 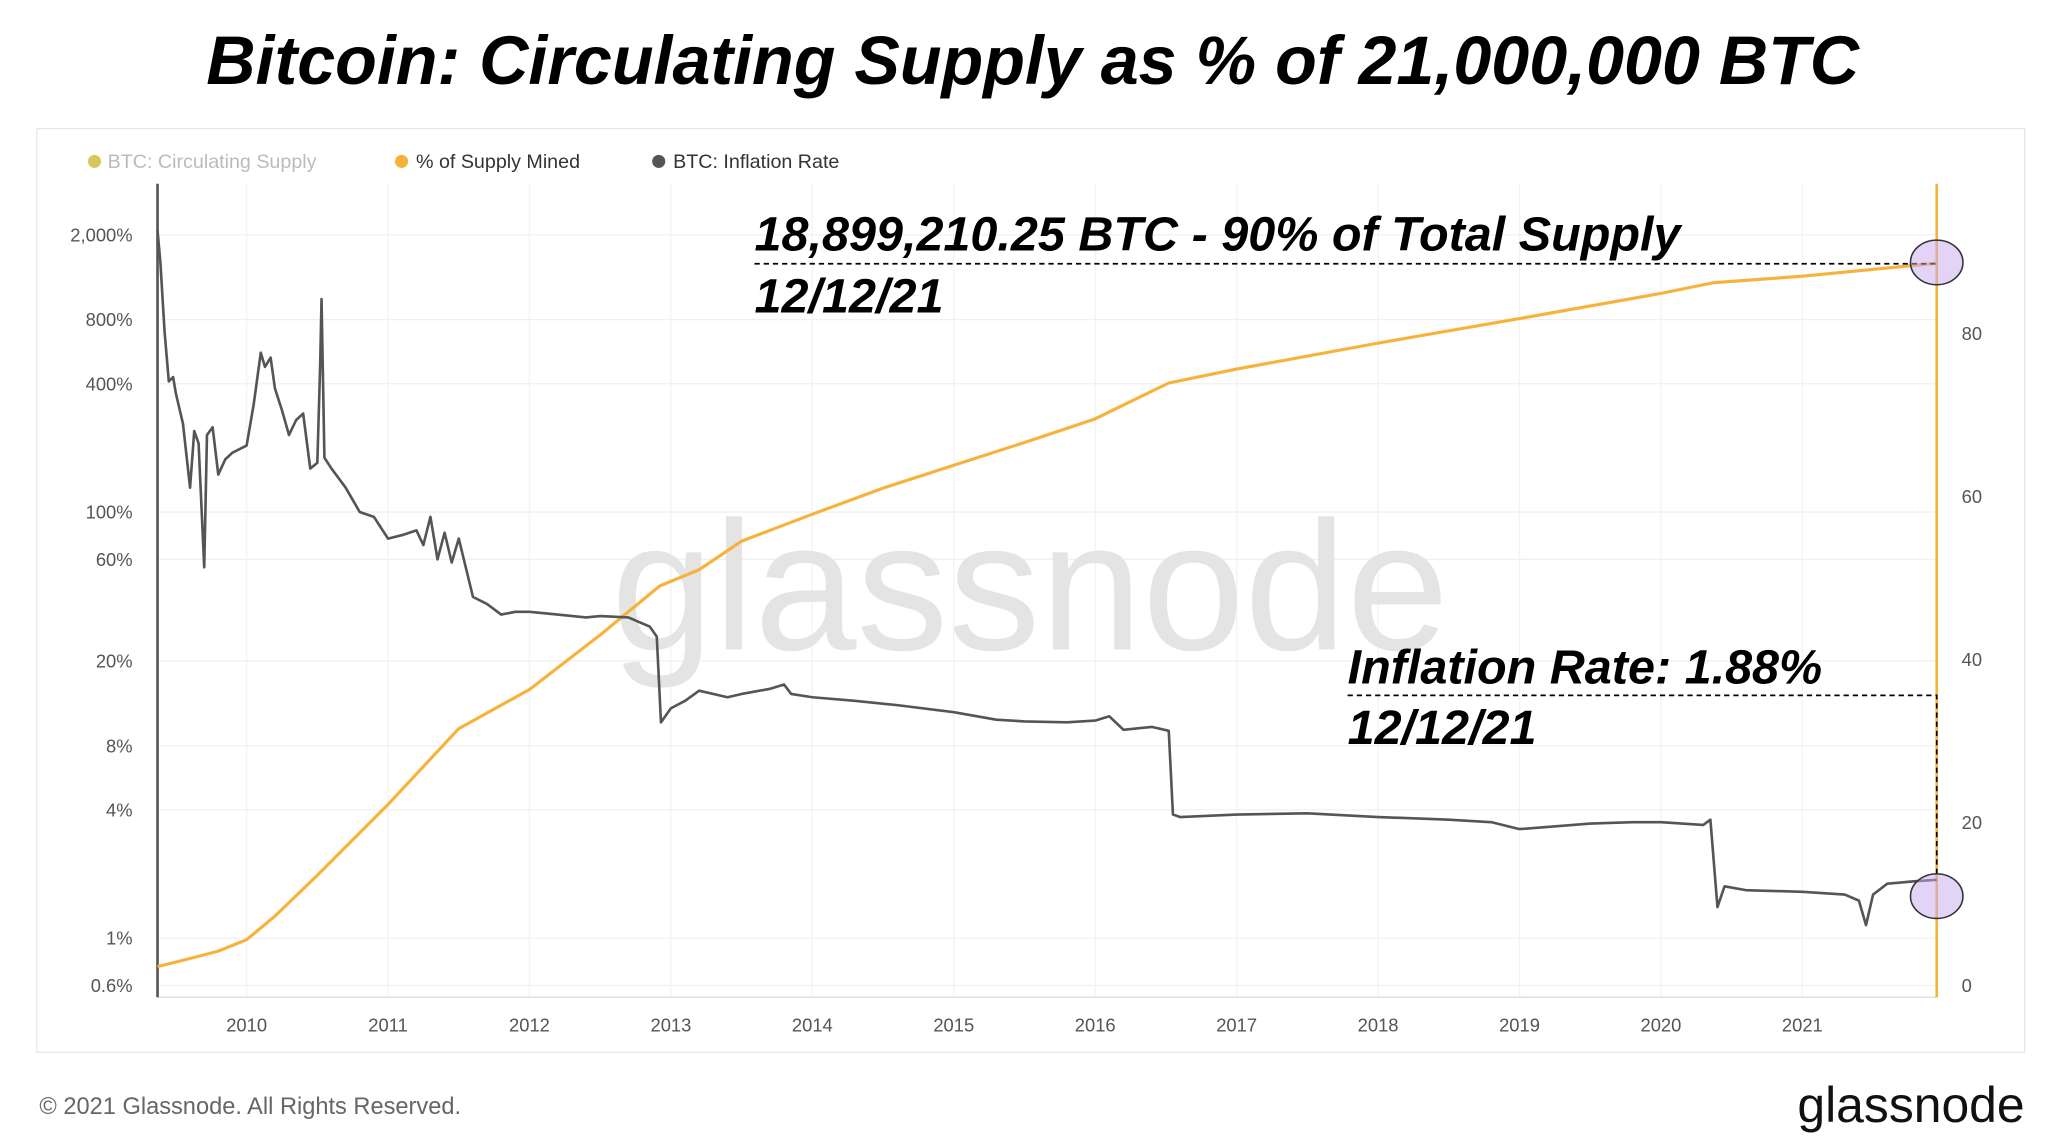 What do you see at coordinates (529, 1024) in the screenshot?
I see `x-tick-label: 2012` at bounding box center [529, 1024].